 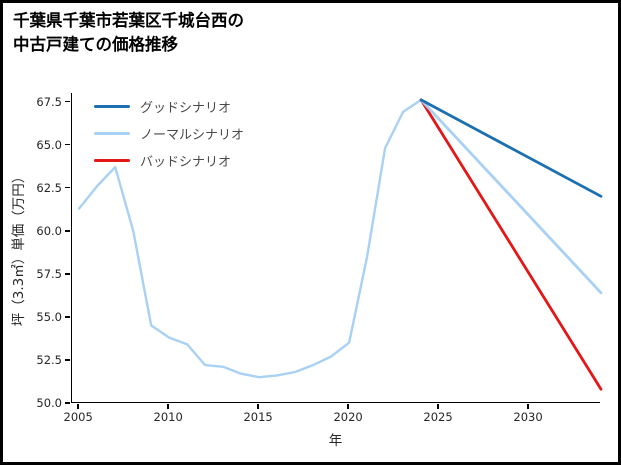 I want to click on y-tick-label: 57.5, so click(x=49, y=273).